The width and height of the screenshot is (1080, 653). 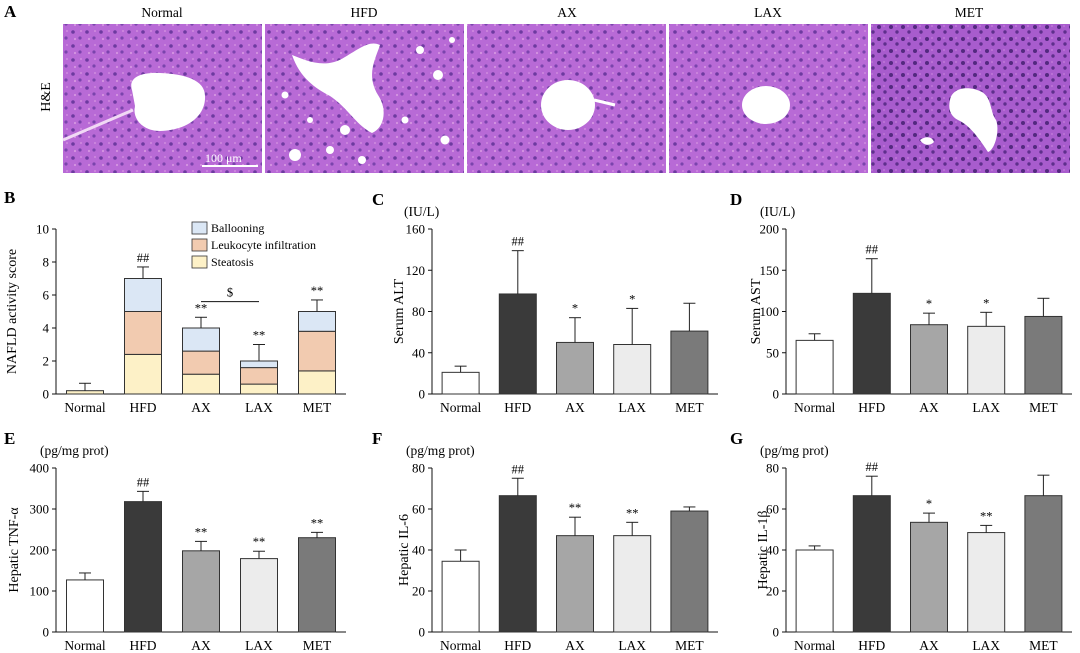 What do you see at coordinates (40, 550) in the screenshot?
I see `y-tick-label: 200` at bounding box center [40, 550].